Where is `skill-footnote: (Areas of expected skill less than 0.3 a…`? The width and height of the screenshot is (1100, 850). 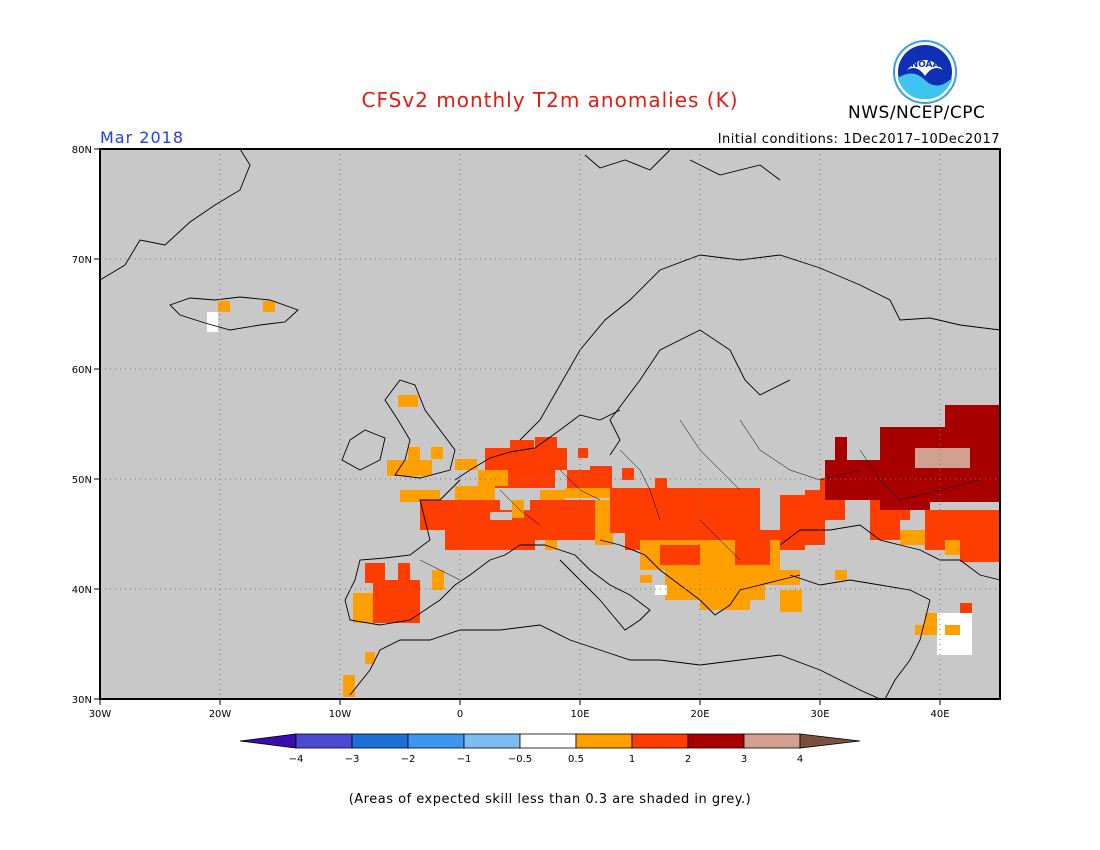 skill-footnote: (Areas of expected skill less than 0.3 a… is located at coordinates (550, 799).